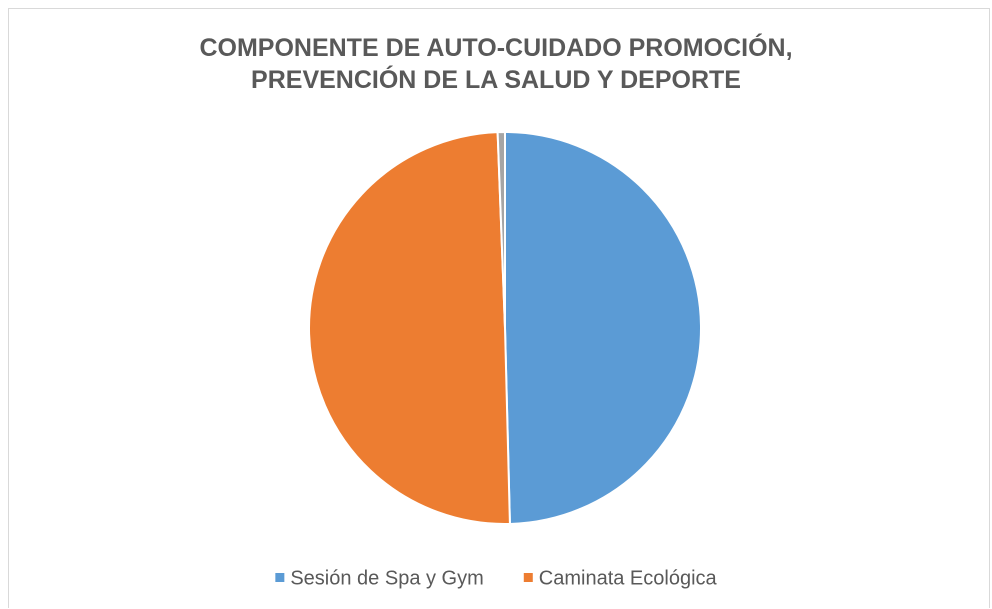 The height and width of the screenshot is (609, 992). What do you see at coordinates (628, 578) in the screenshot?
I see `legend-label: Caminata Ecológica` at bounding box center [628, 578].